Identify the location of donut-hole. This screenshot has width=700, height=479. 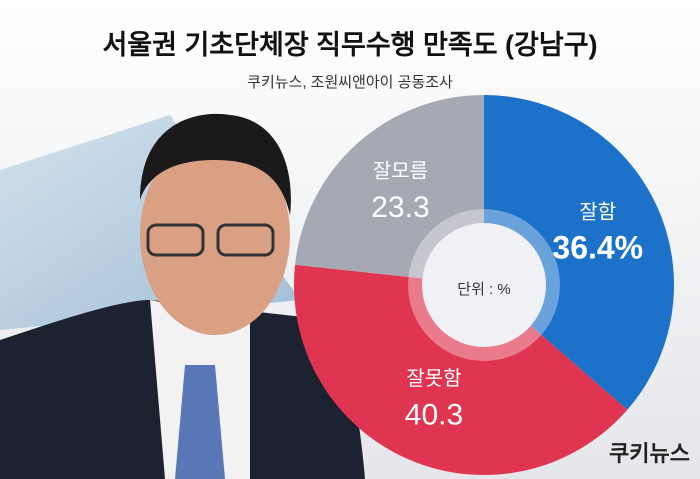
(484, 285).